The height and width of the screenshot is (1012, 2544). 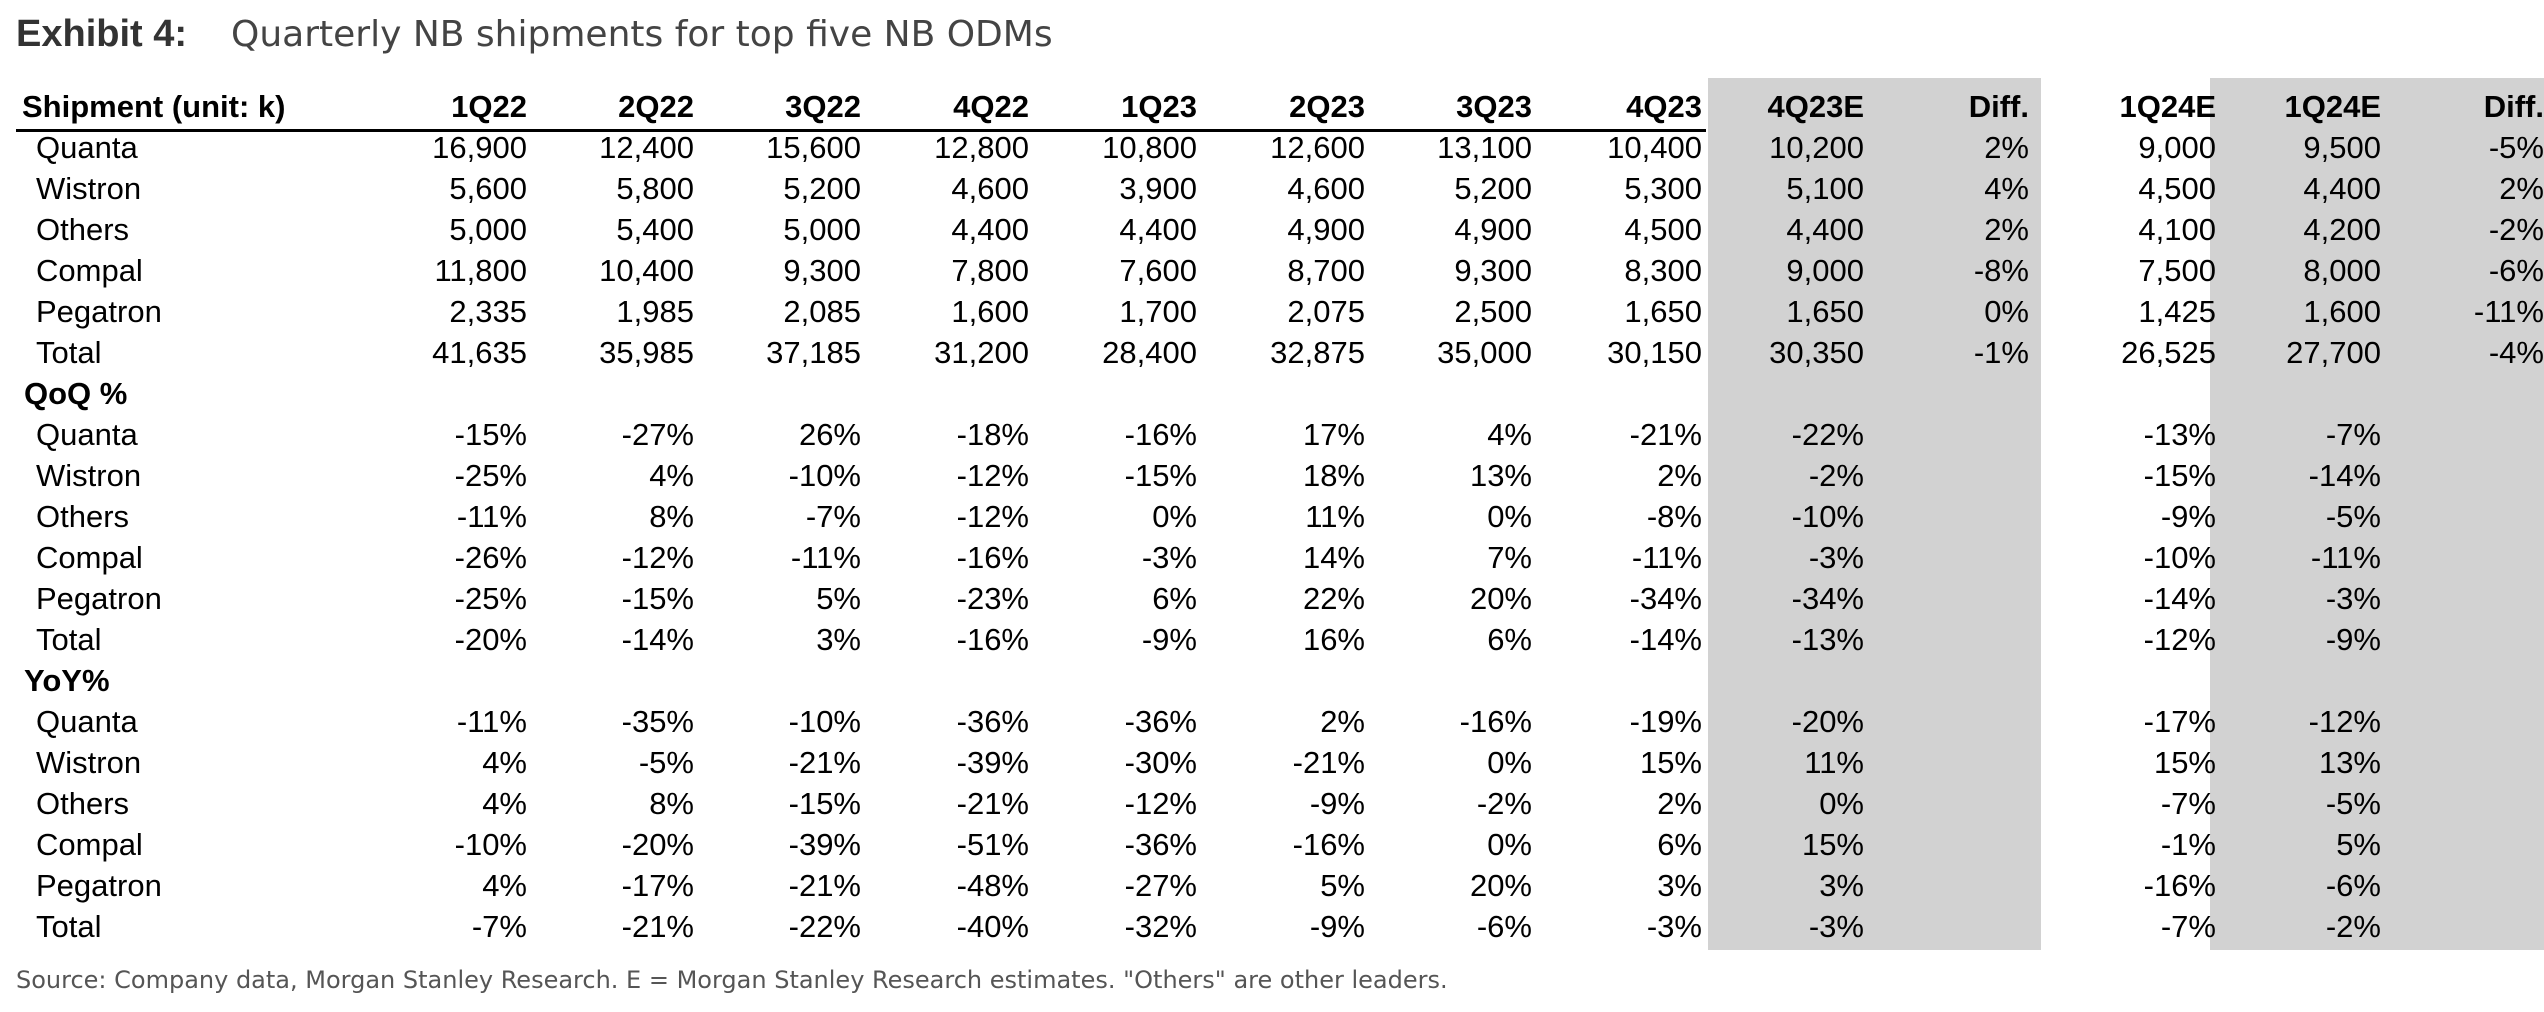 I want to click on table-cell: 30,350, so click(x=1816, y=352).